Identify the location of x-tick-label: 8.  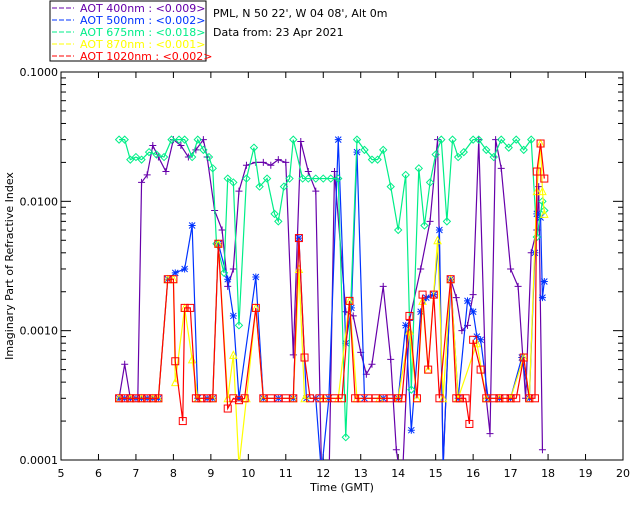
(173, 473).